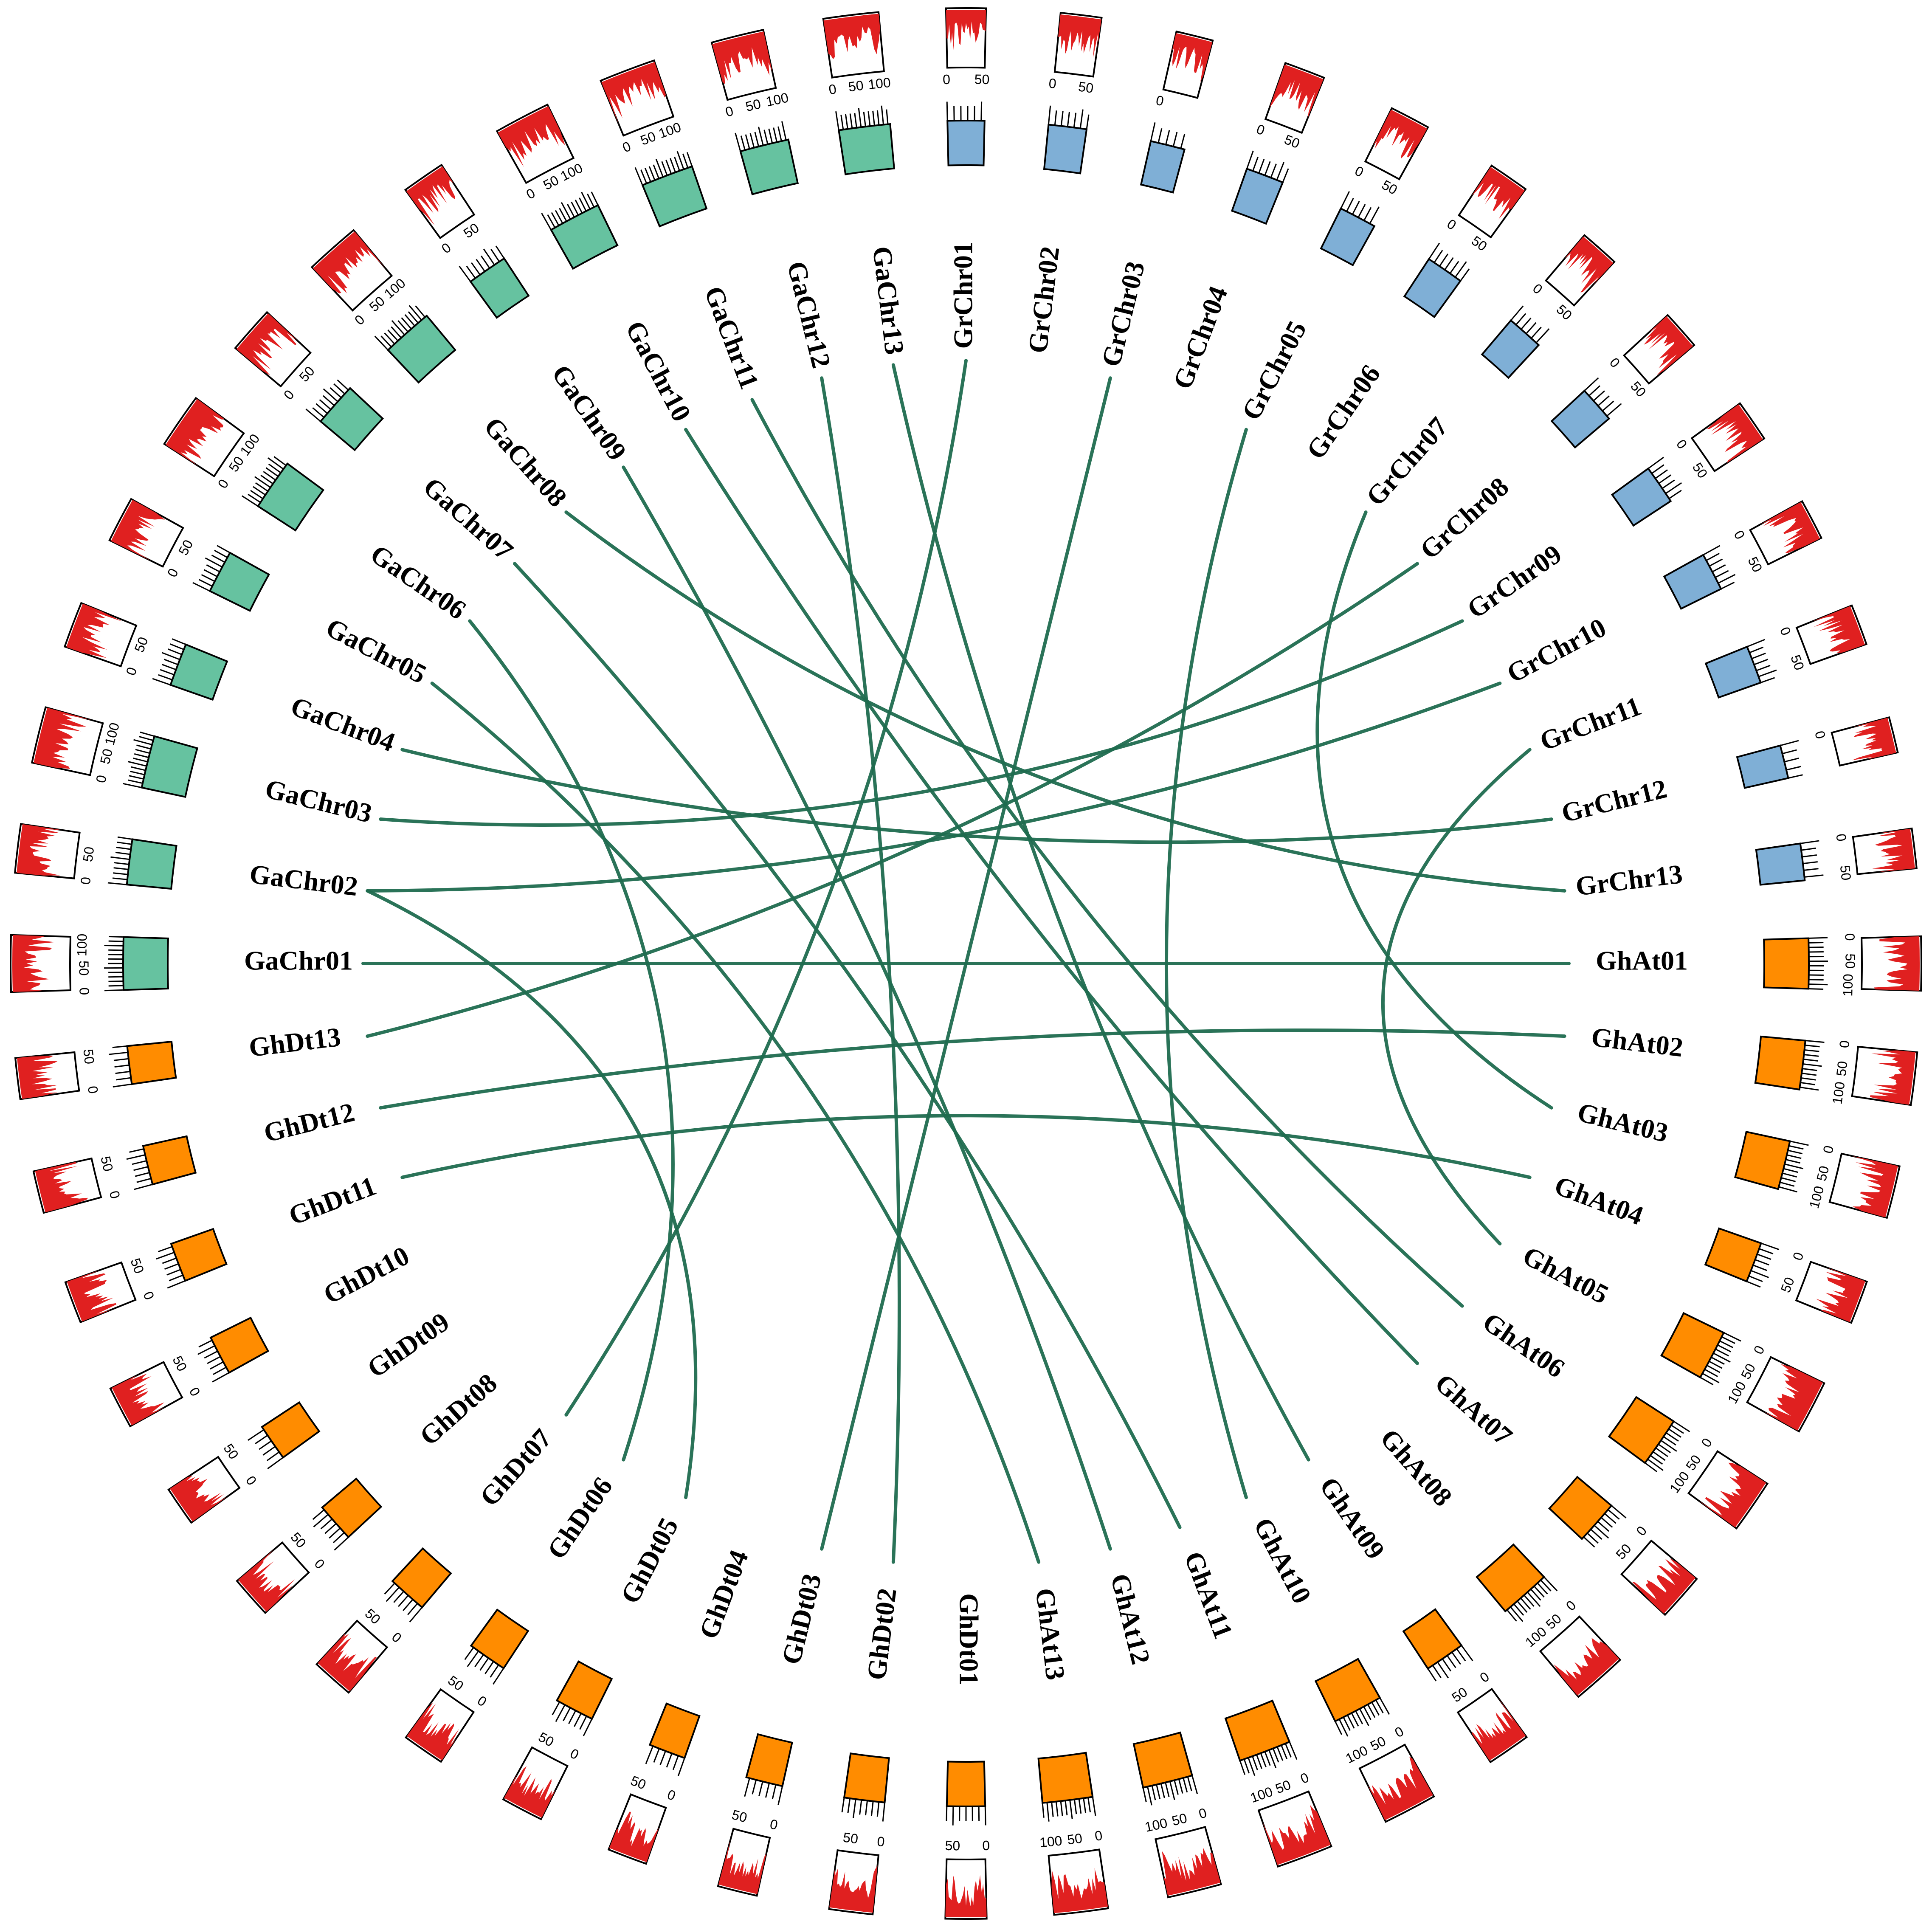  What do you see at coordinates (1642, 961) in the screenshot?
I see `chromosome-label: GhAt01` at bounding box center [1642, 961].